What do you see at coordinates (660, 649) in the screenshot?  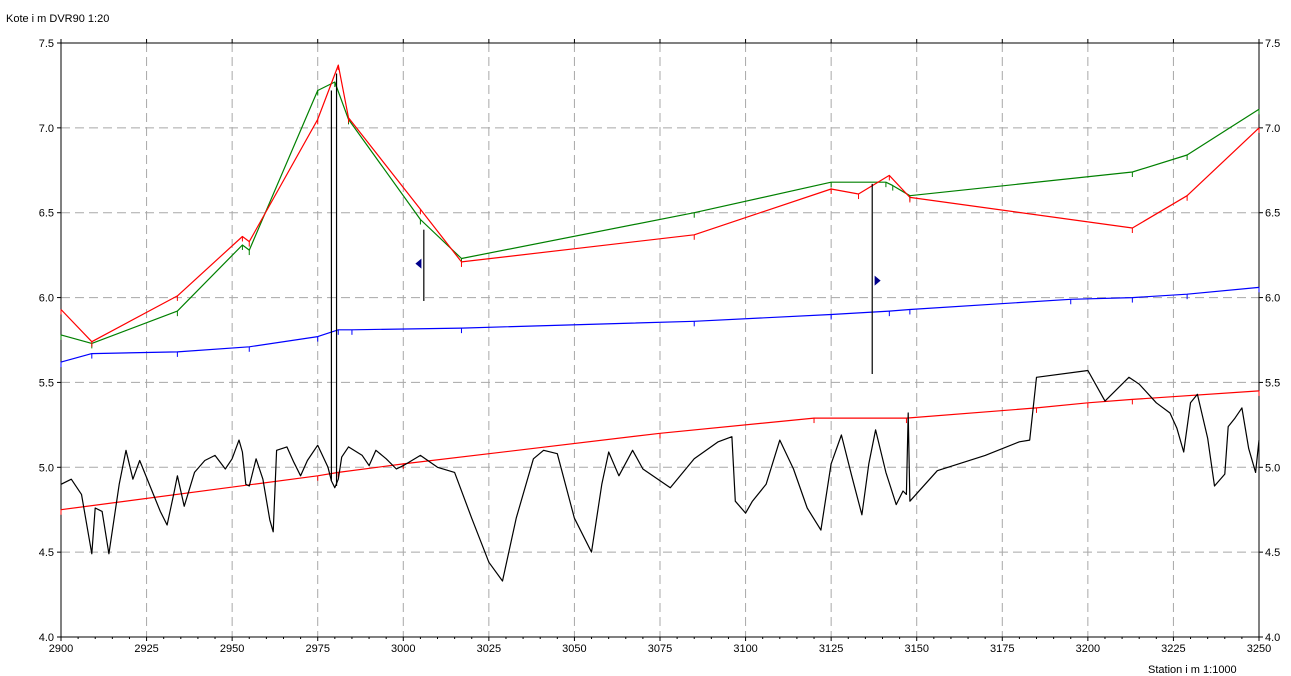 I see `x-tick-label: 3075` at bounding box center [660, 649].